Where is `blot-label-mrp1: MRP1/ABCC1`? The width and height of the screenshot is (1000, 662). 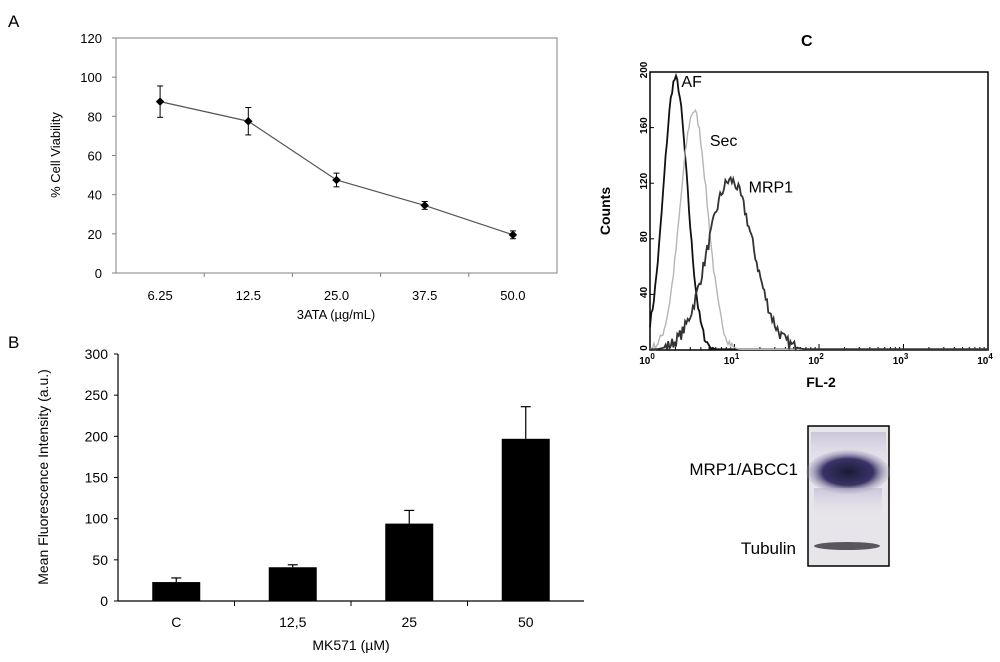
blot-label-mrp1: MRP1/ABCC1 is located at coordinates (743, 469).